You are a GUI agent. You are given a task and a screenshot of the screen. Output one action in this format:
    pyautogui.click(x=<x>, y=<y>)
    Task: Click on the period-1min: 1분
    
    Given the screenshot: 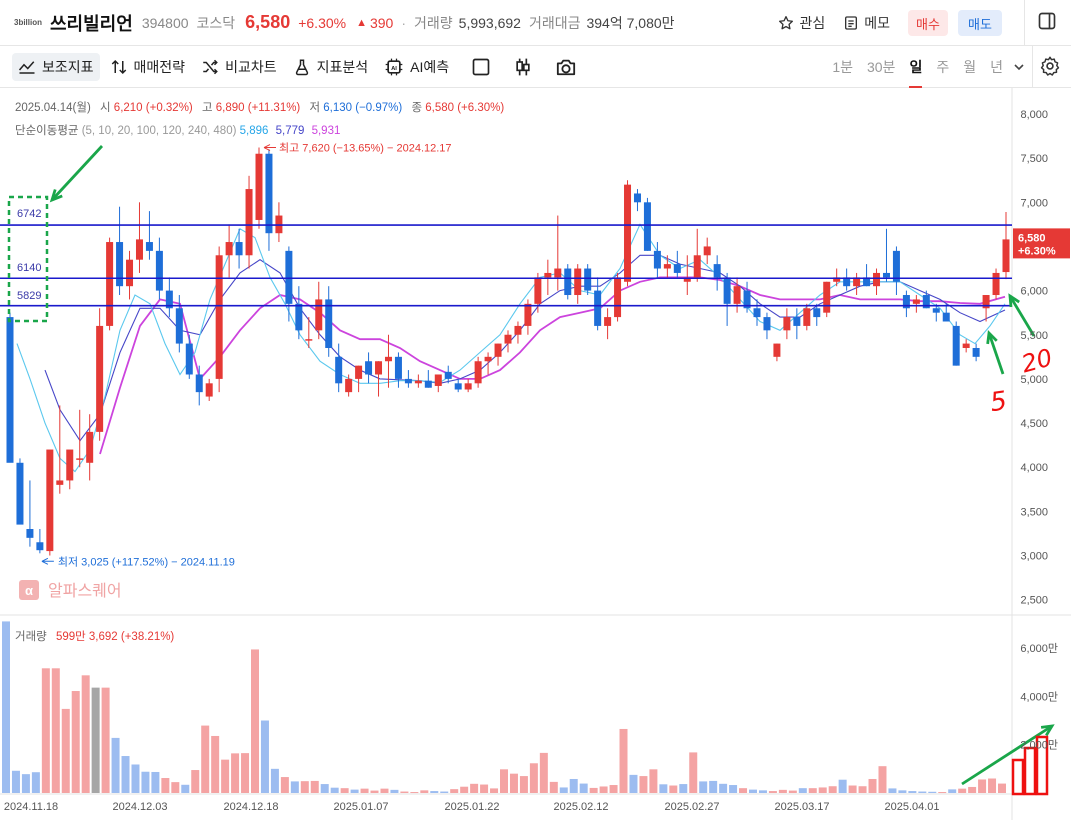 What is the action you would take?
    pyautogui.click(x=842, y=67)
    